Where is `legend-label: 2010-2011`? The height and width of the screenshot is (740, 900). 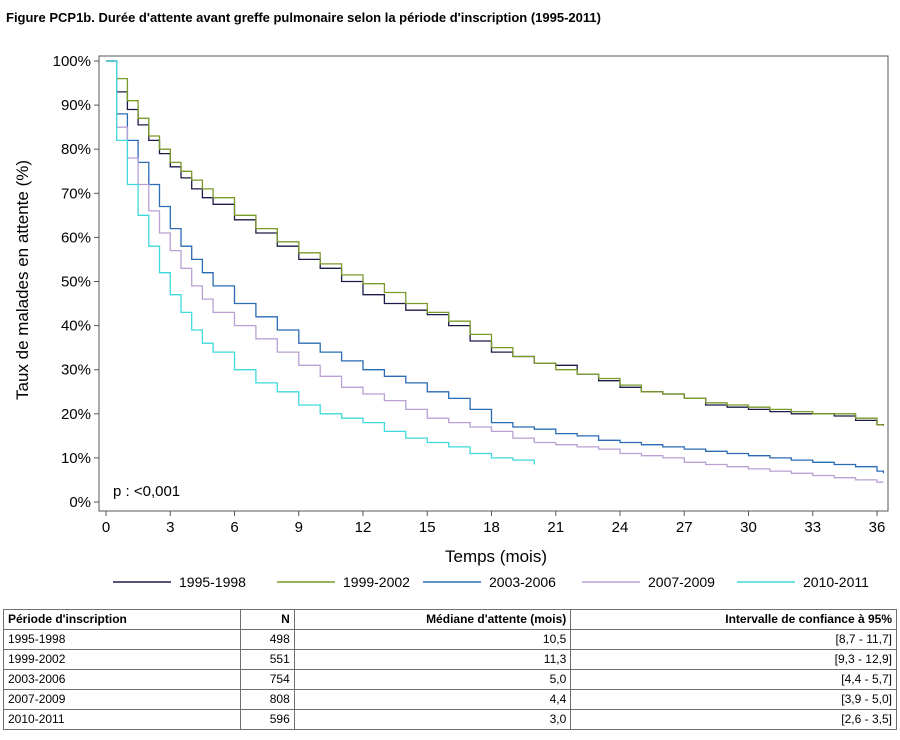 legend-label: 2010-2011 is located at coordinates (836, 582).